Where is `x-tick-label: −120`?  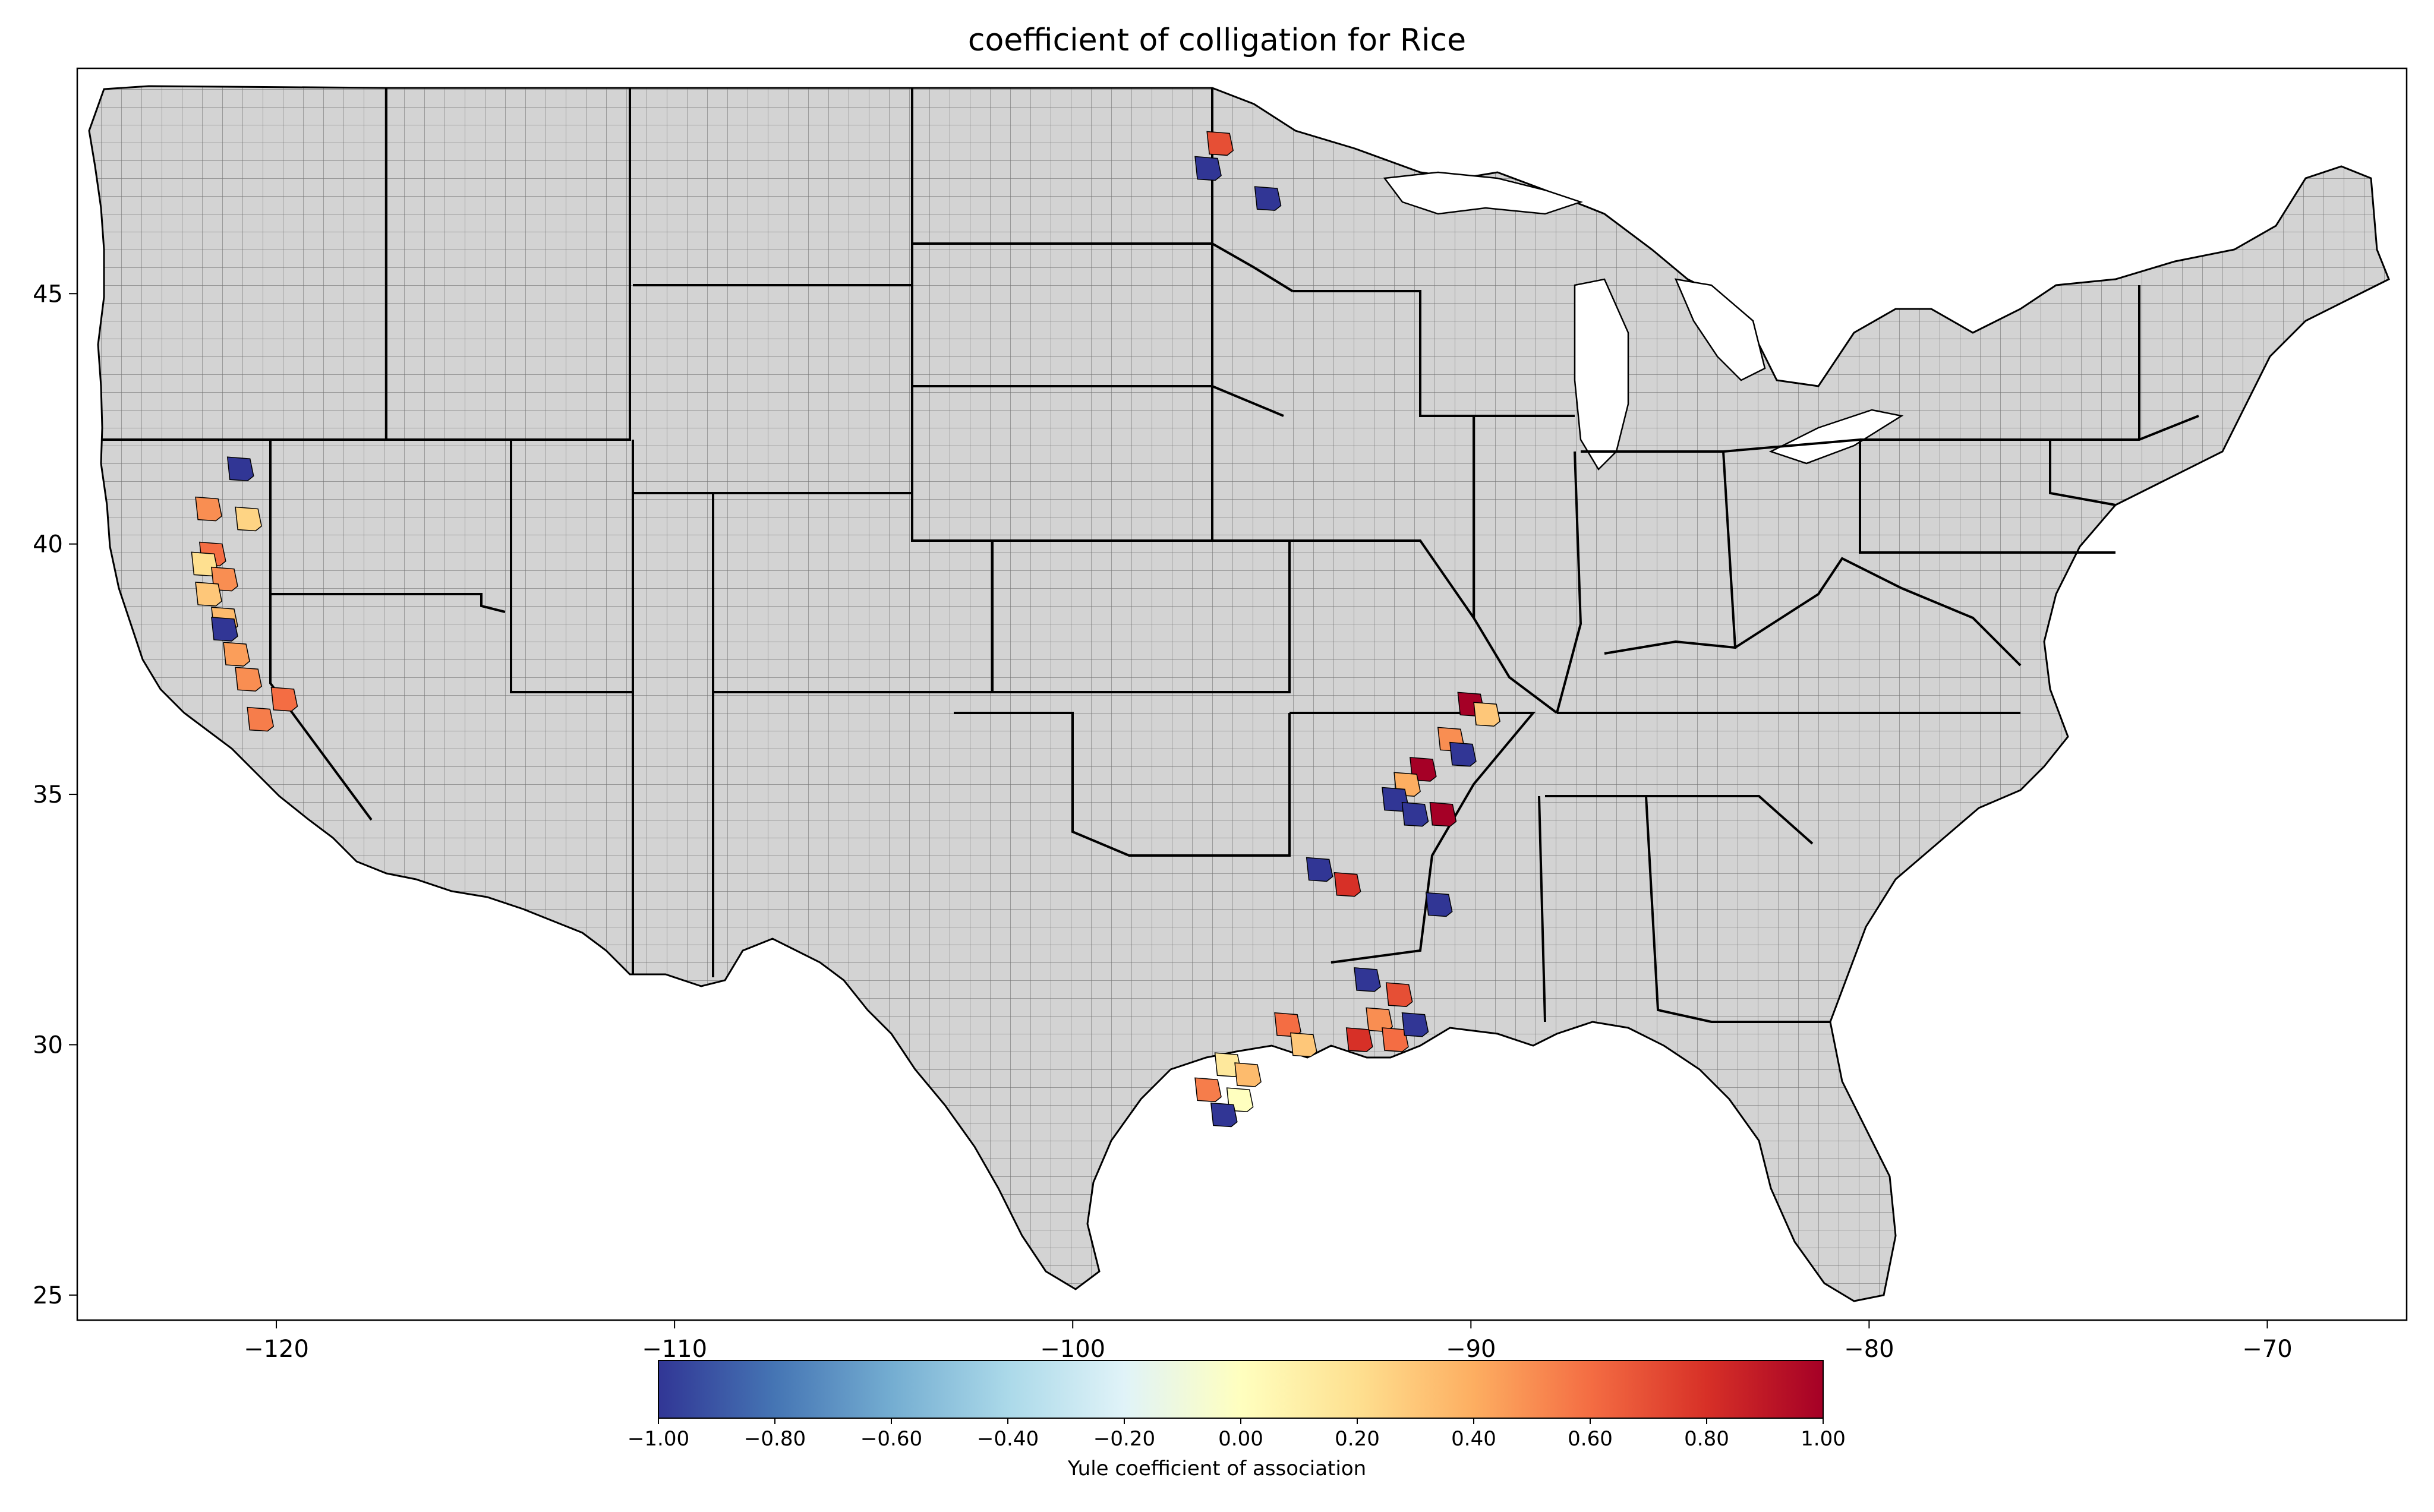 x-tick-label: −120 is located at coordinates (276, 1349).